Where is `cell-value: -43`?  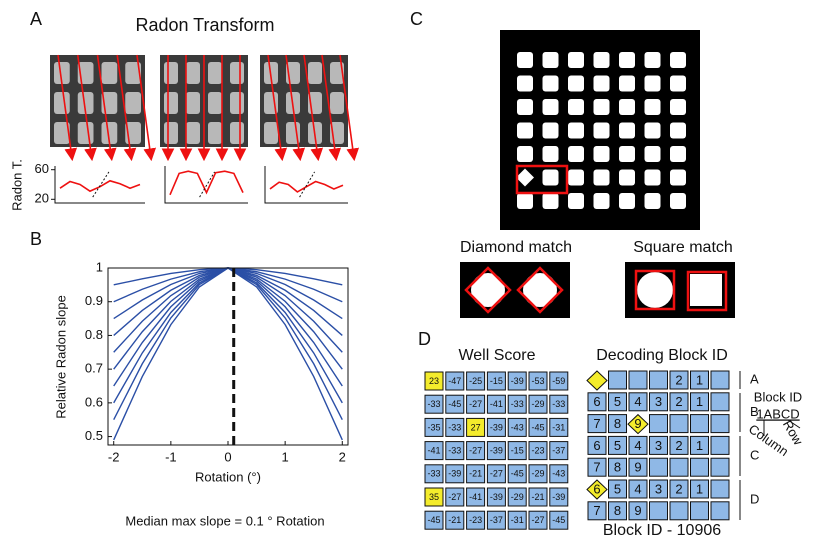 cell-value: -43 is located at coordinates (558, 474).